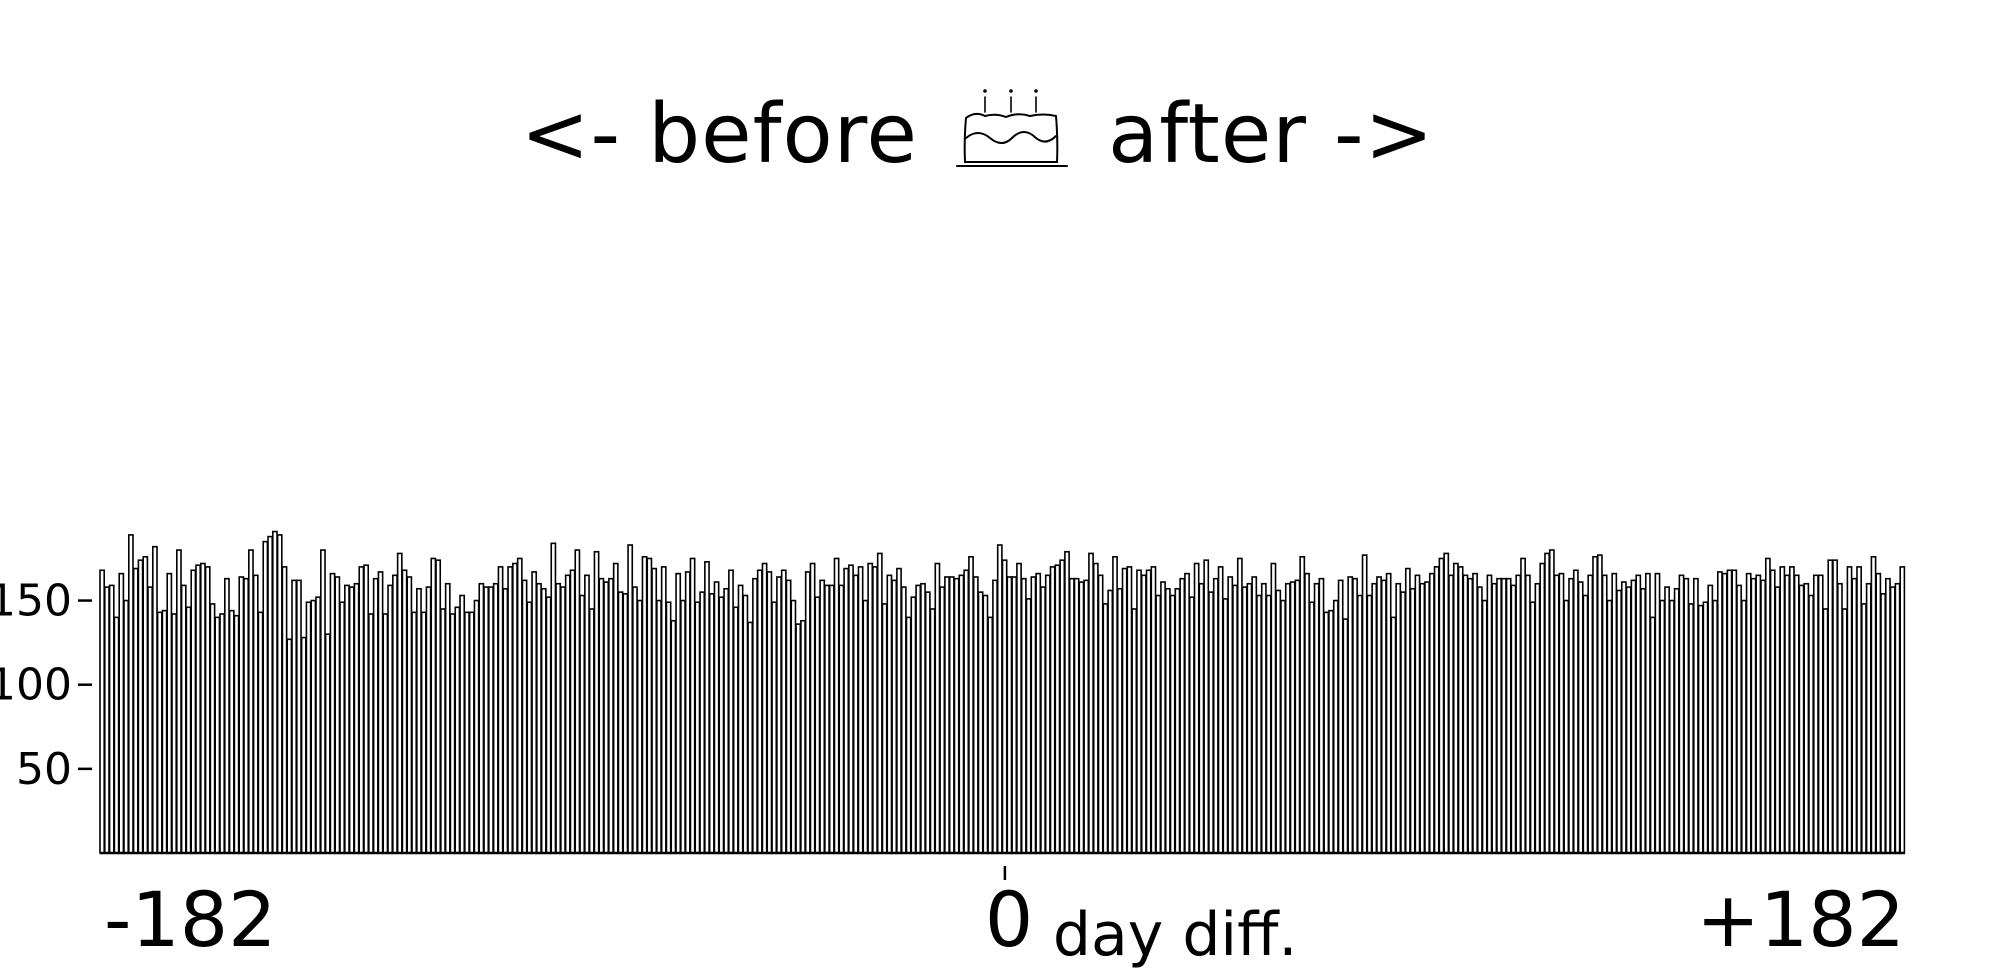 Image resolution: width=2000 pixels, height=974 pixels. I want to click on x-tick-label-zero: 0, so click(1009, 919).